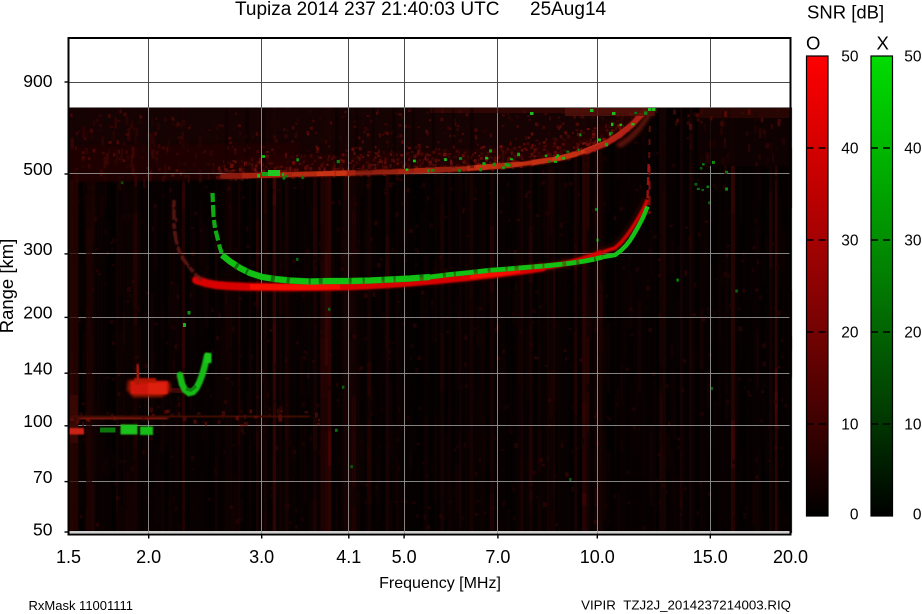 The image size is (922, 614). Describe the element at coordinates (813, 43) in the screenshot. I see `svg-text: O` at that location.